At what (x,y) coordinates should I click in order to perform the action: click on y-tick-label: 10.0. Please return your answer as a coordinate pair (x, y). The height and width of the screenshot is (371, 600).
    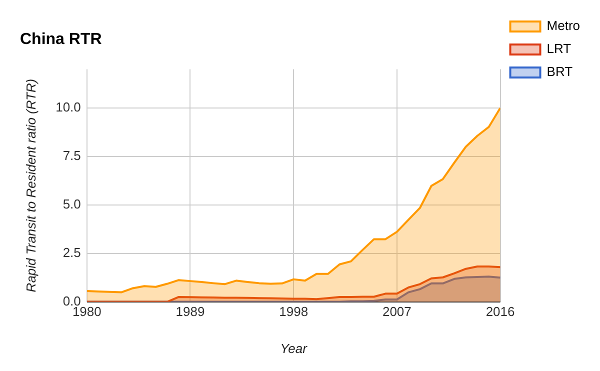
    Looking at the image, I should click on (68, 107).